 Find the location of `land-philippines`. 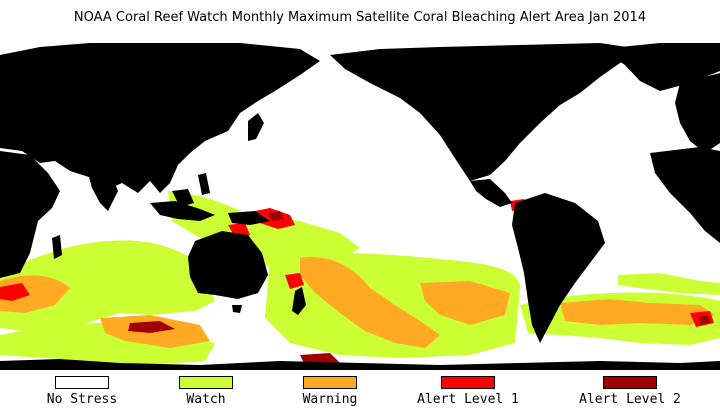

land-philippines is located at coordinates (204, 184).